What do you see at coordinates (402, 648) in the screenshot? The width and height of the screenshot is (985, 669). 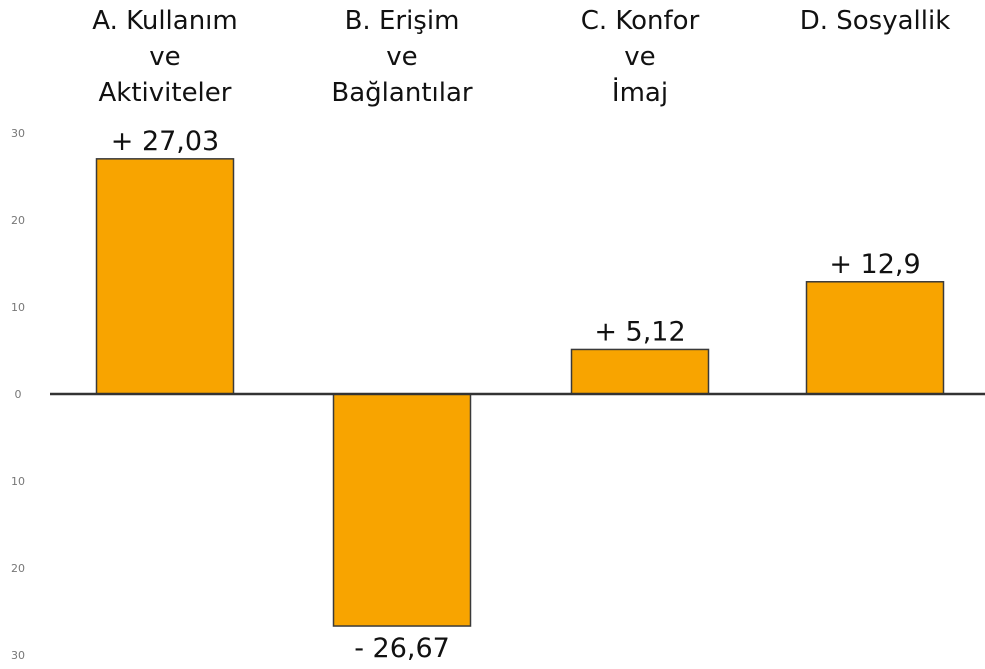 I see `data-label: - 26,67` at bounding box center [402, 648].